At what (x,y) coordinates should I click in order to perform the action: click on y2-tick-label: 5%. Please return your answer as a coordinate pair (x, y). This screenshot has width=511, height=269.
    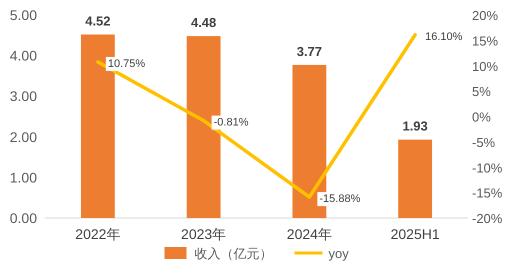
    Looking at the image, I should click on (482, 92).